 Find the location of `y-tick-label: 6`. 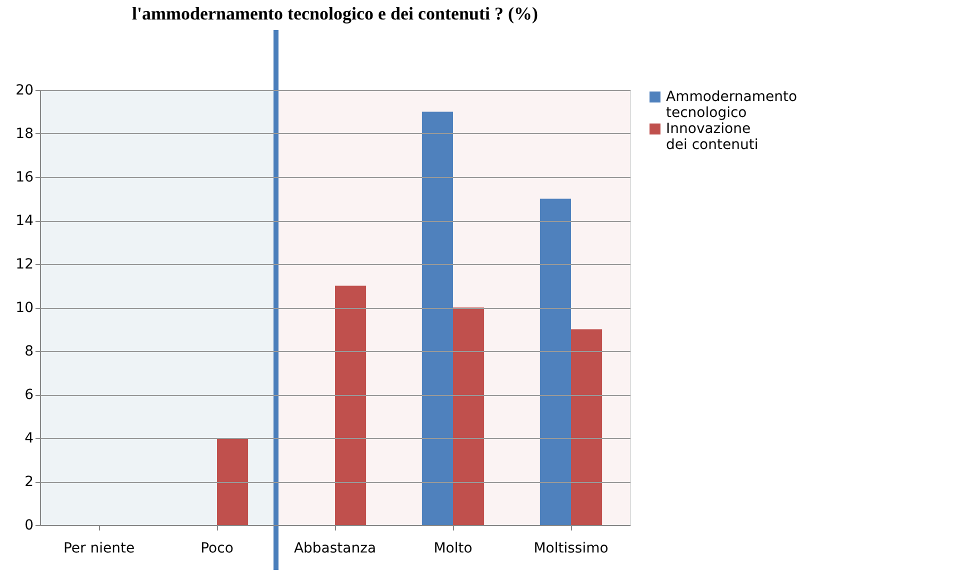

y-tick-label: 6 is located at coordinates (29, 395).